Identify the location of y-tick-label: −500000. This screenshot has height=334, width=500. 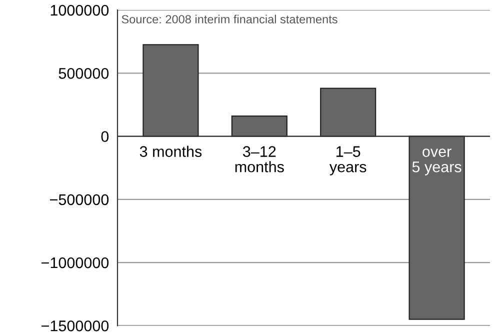
(79, 200).